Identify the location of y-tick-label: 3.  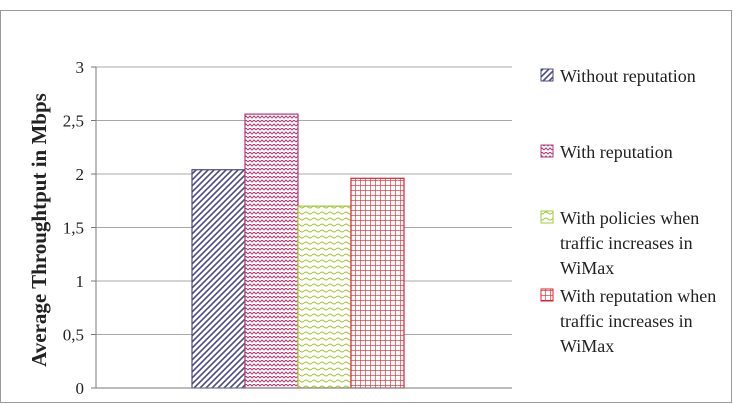
(80, 67).